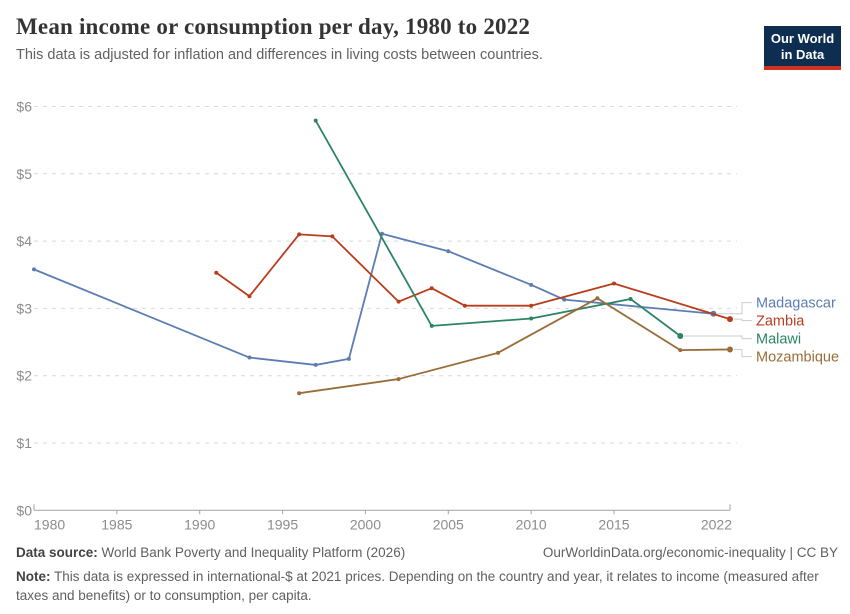  Describe the element at coordinates (33, 576) in the screenshot. I see `note-label: Note:` at that location.